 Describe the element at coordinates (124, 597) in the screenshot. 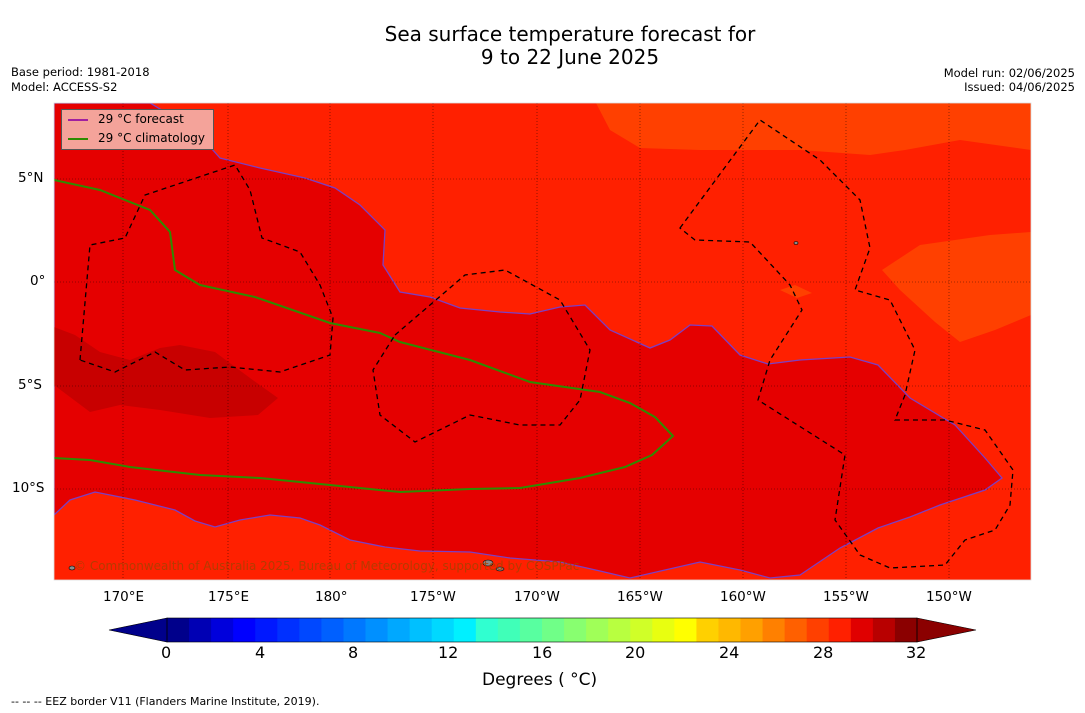

I see `lon-label-170e: 170°E` at that location.